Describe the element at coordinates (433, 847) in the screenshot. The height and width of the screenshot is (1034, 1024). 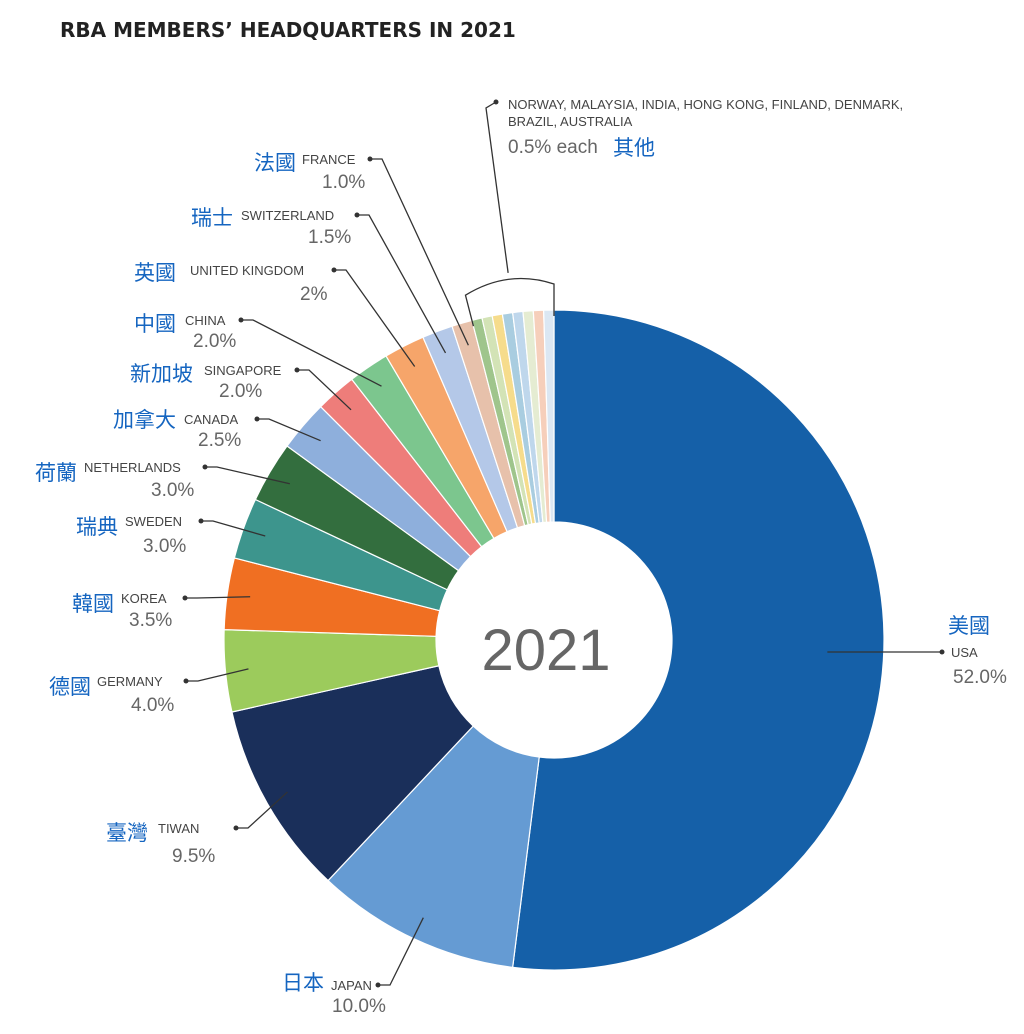
I see `slice-japan` at that location.